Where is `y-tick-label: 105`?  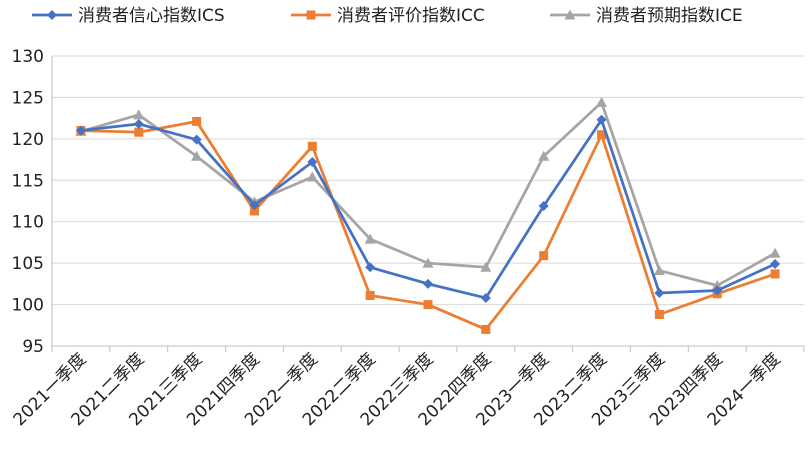
y-tick-label: 105 is located at coordinates (28, 264).